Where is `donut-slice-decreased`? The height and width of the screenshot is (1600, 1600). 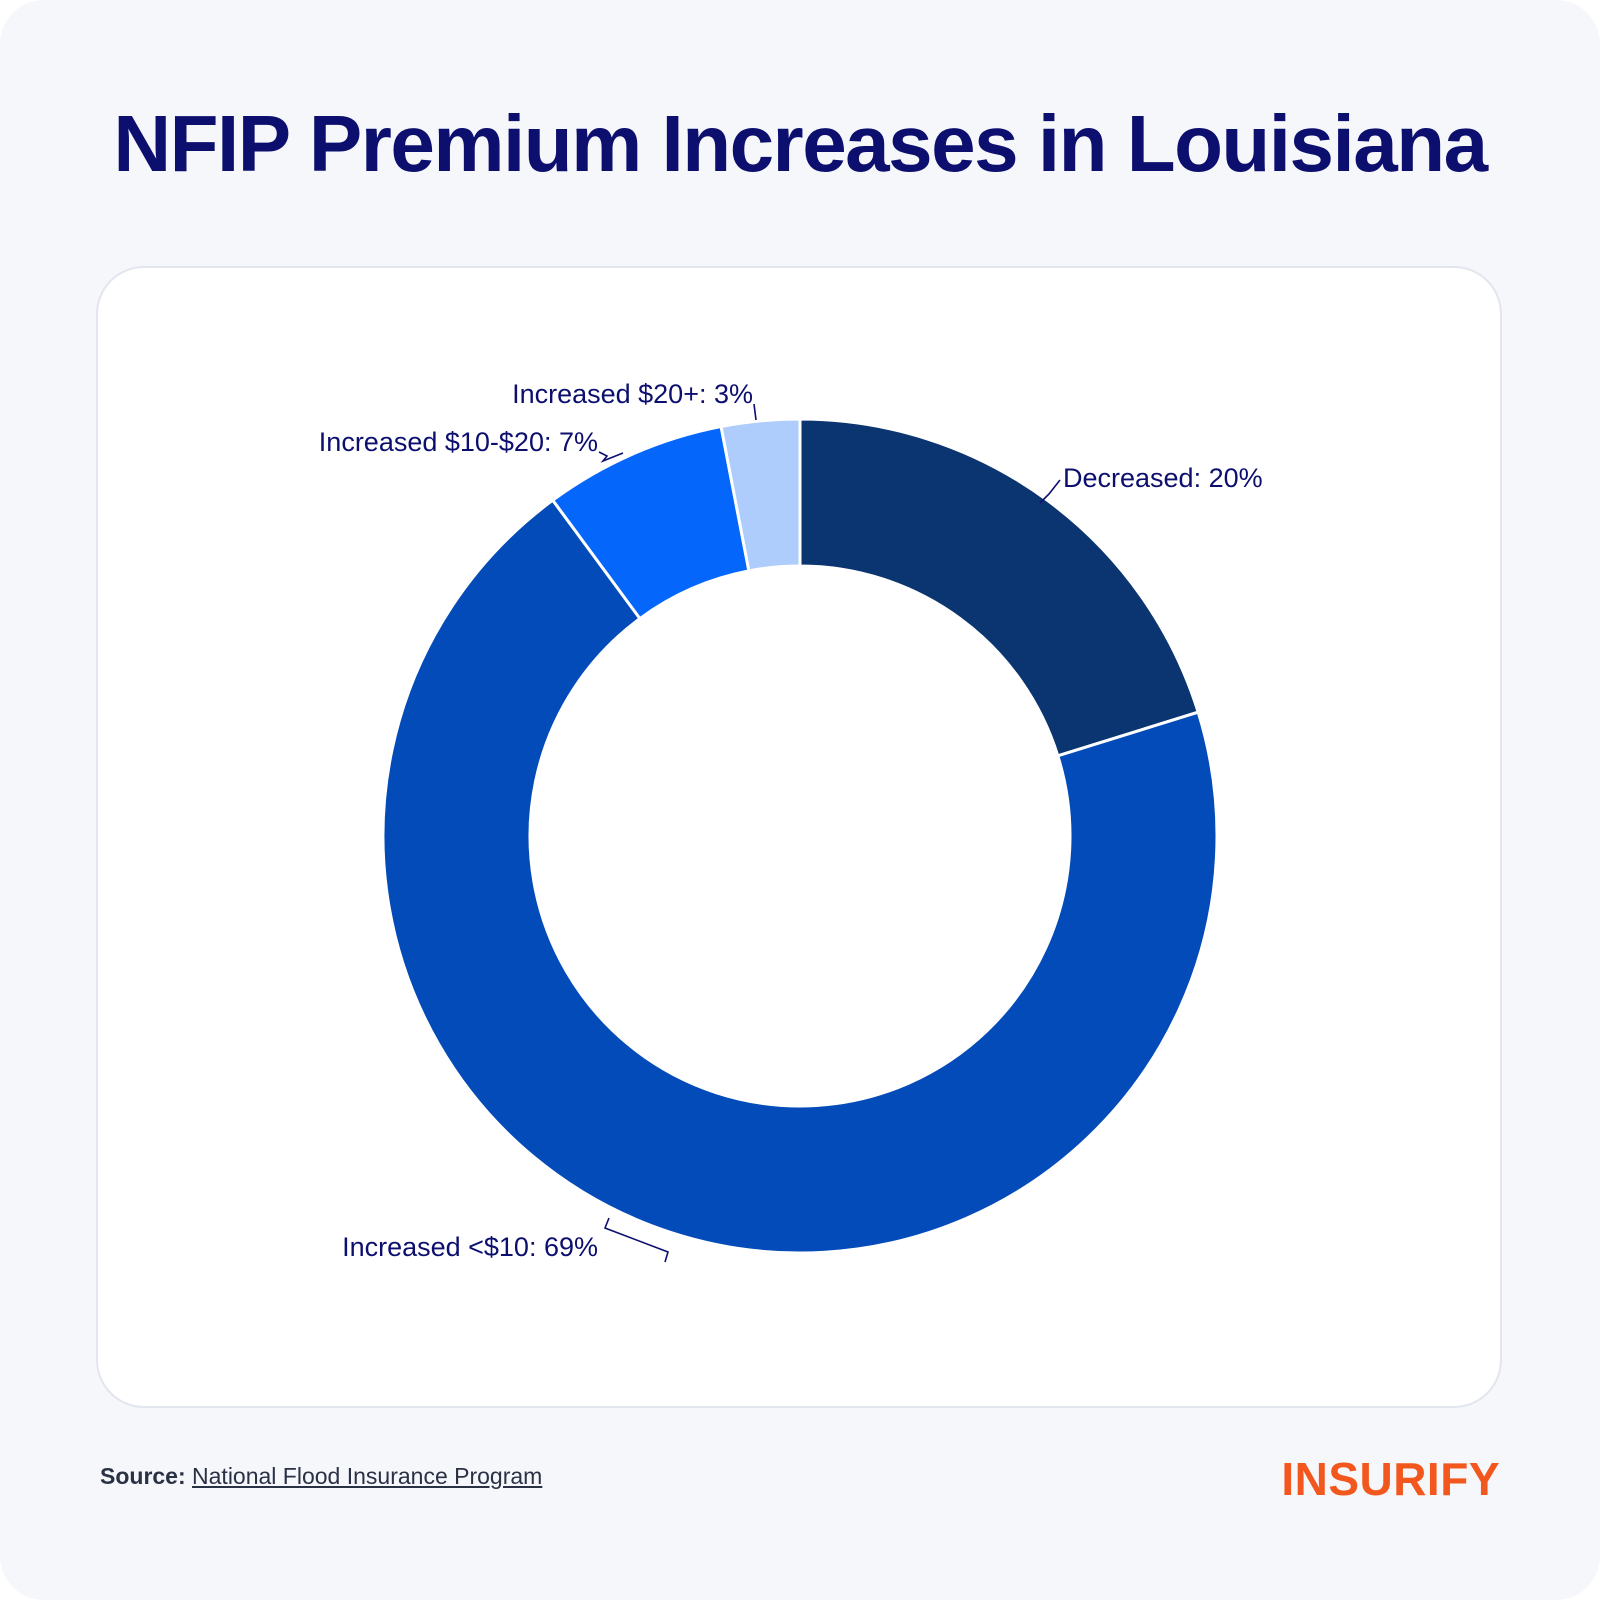 donut-slice-decreased is located at coordinates (999, 587).